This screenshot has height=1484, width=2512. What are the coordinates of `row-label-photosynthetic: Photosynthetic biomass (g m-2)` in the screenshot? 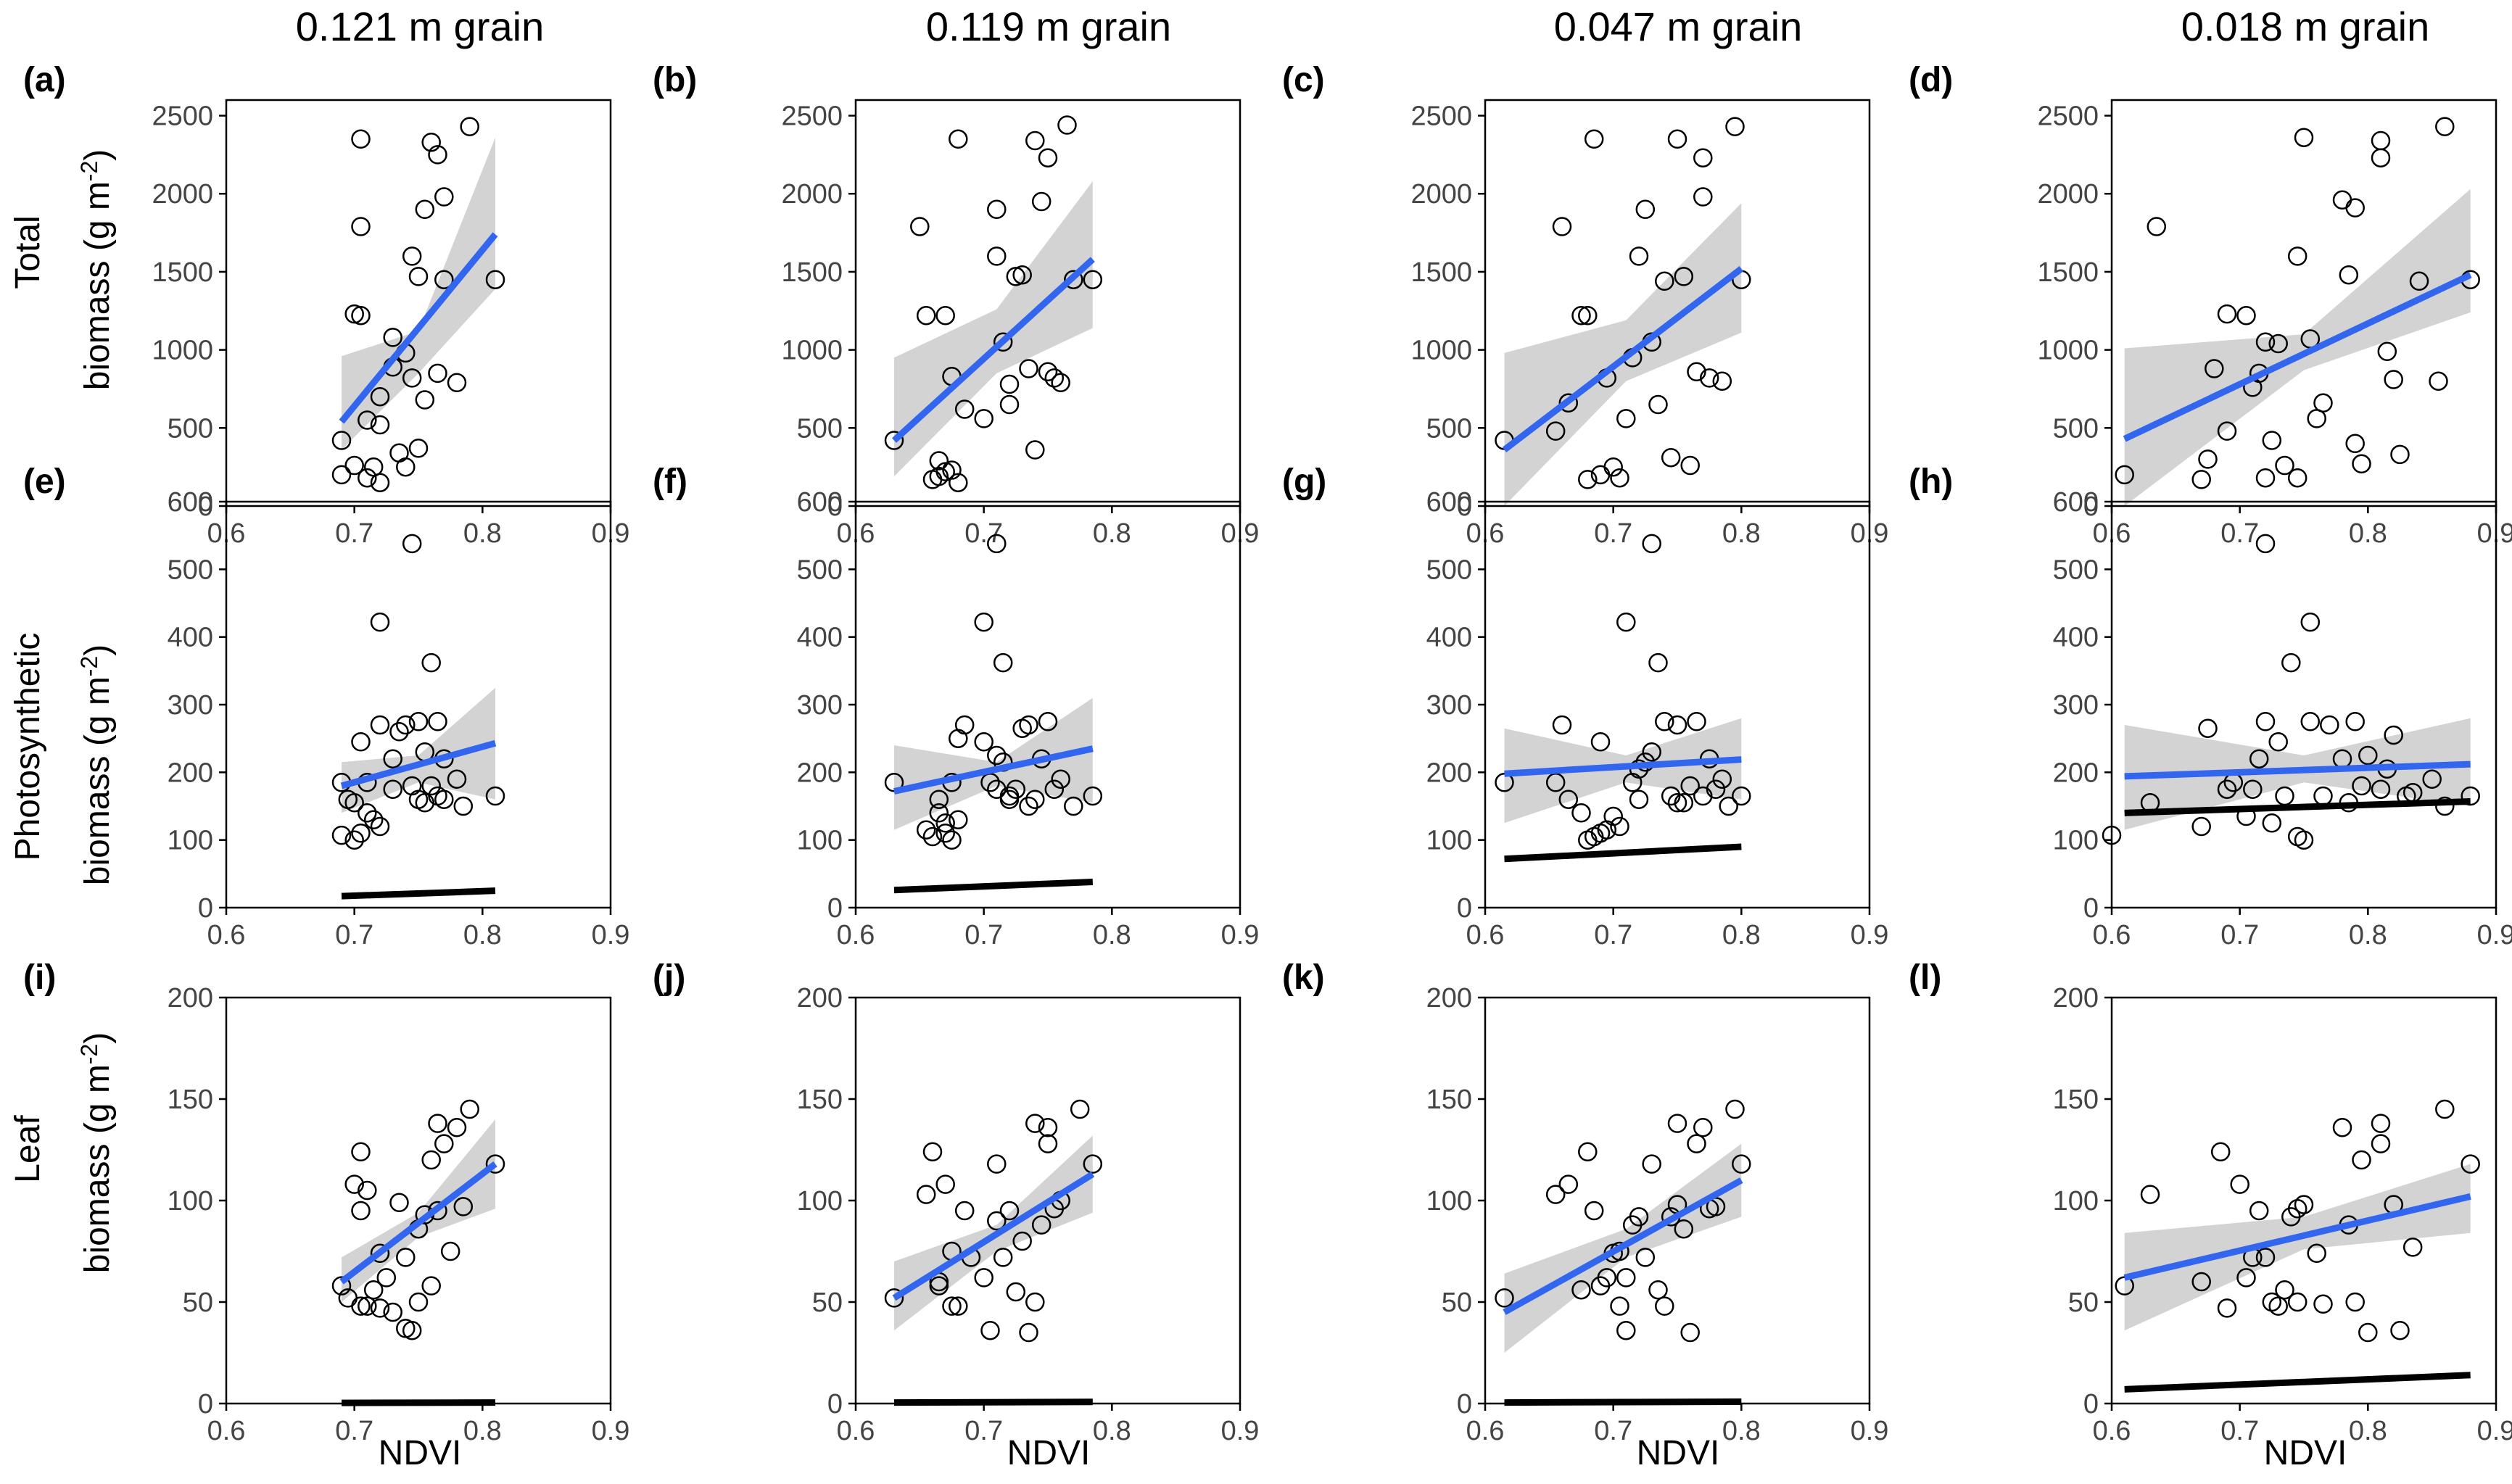 It's located at (63, 759).